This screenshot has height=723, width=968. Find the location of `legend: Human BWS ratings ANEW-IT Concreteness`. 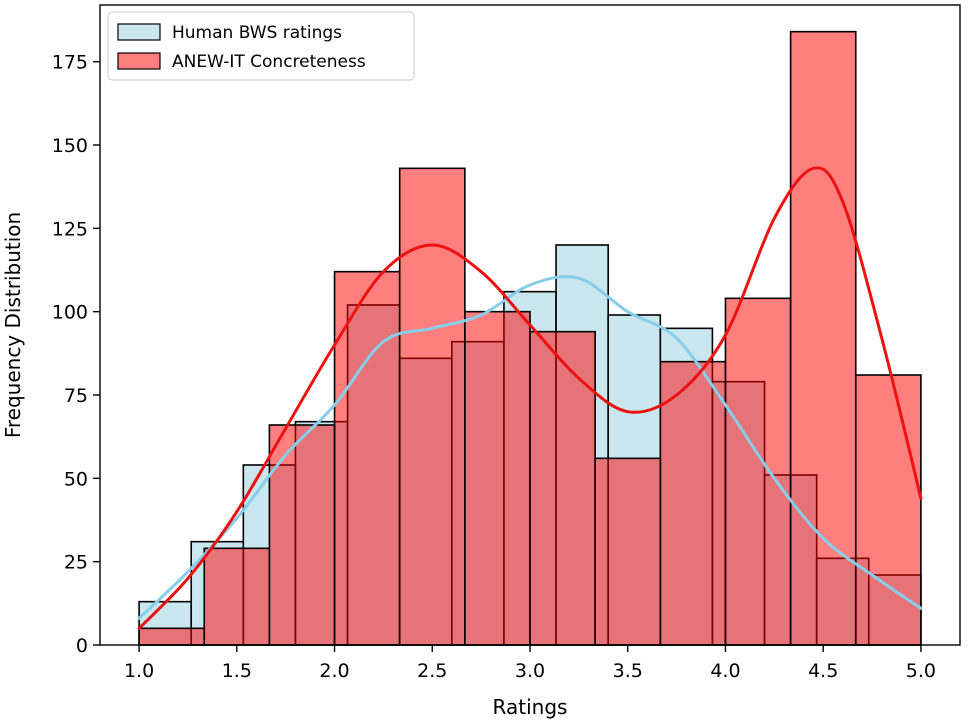

legend: Human BWS ratings ANEW-IT Concreteness is located at coordinates (261, 46).